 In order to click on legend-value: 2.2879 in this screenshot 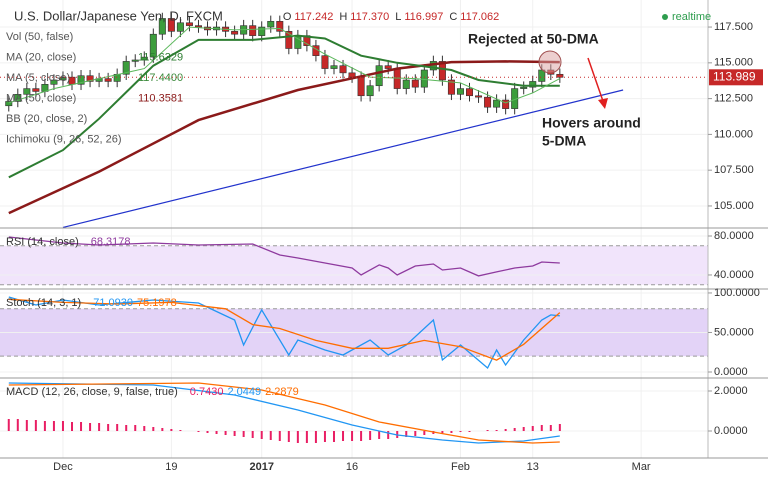, I will do `click(282, 392)`.